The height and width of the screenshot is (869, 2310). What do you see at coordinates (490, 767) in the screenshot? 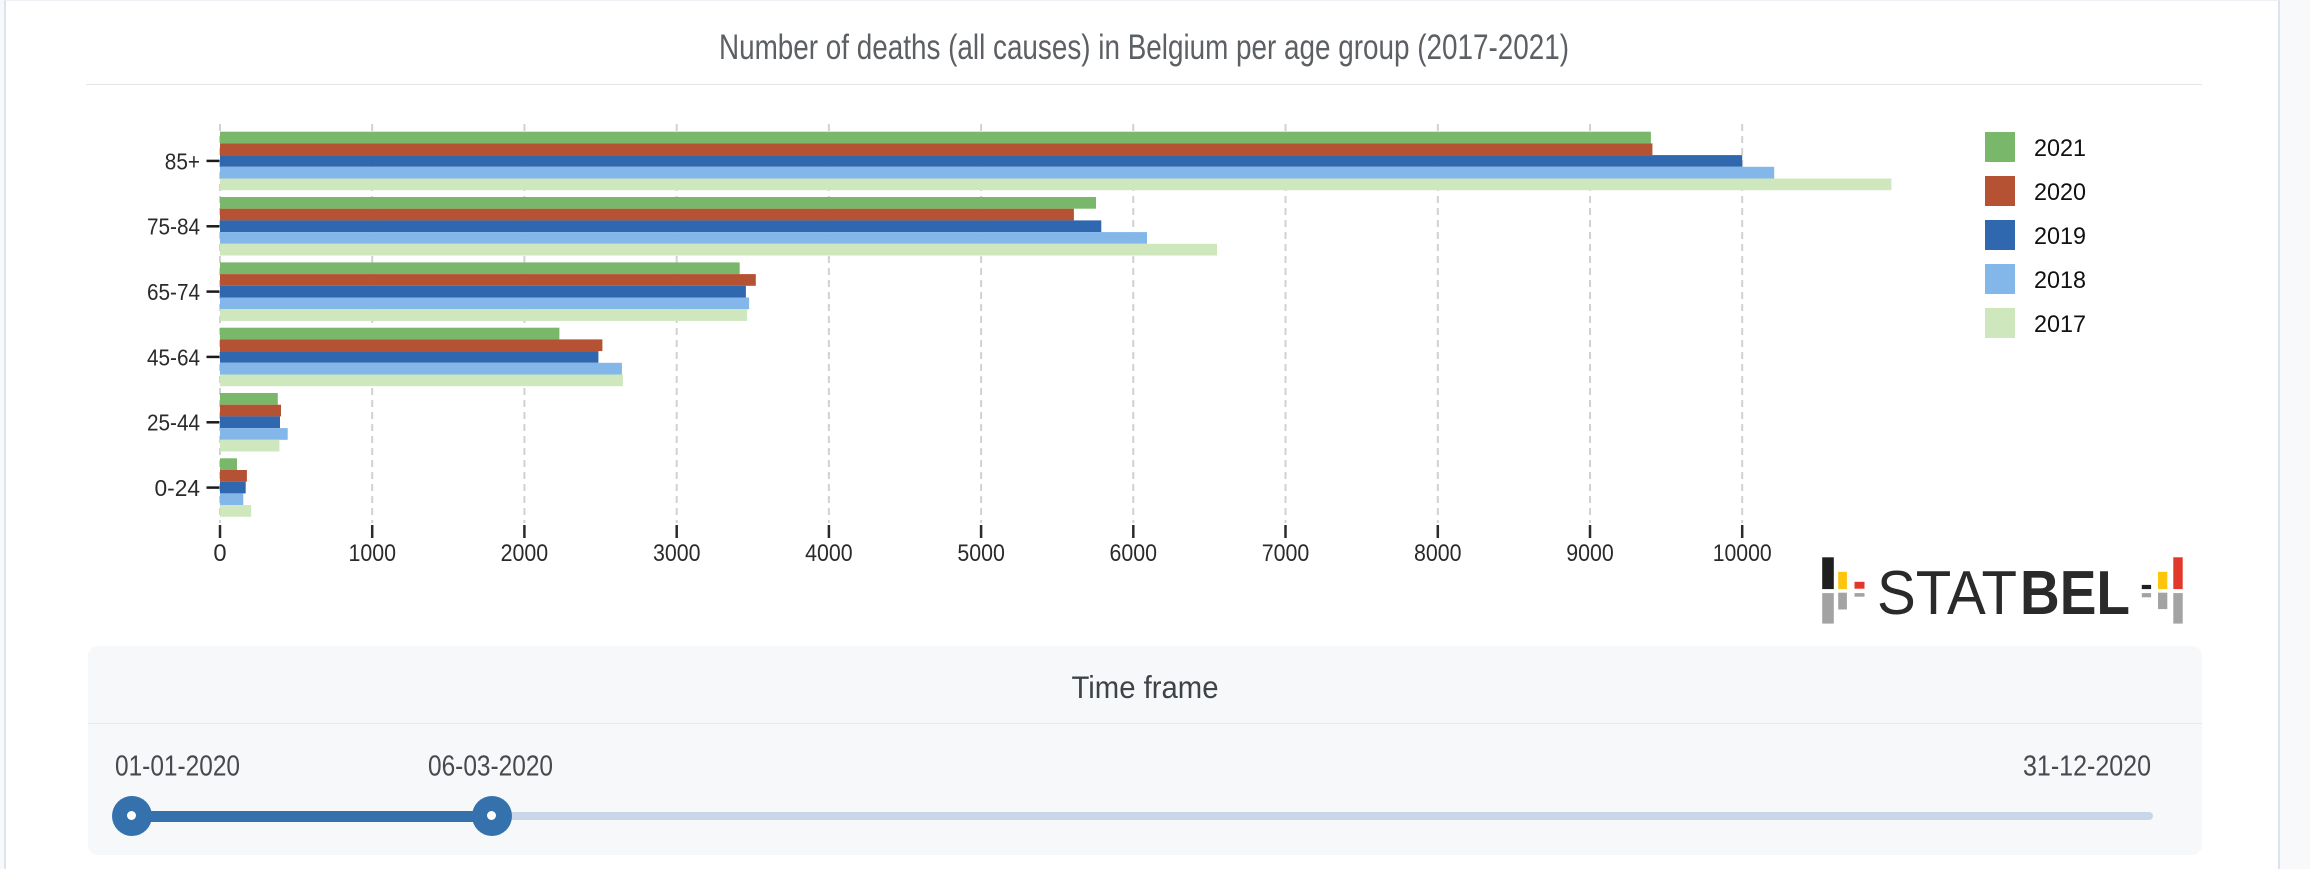
I see `svg-text: 06-03-2020` at bounding box center [490, 767].